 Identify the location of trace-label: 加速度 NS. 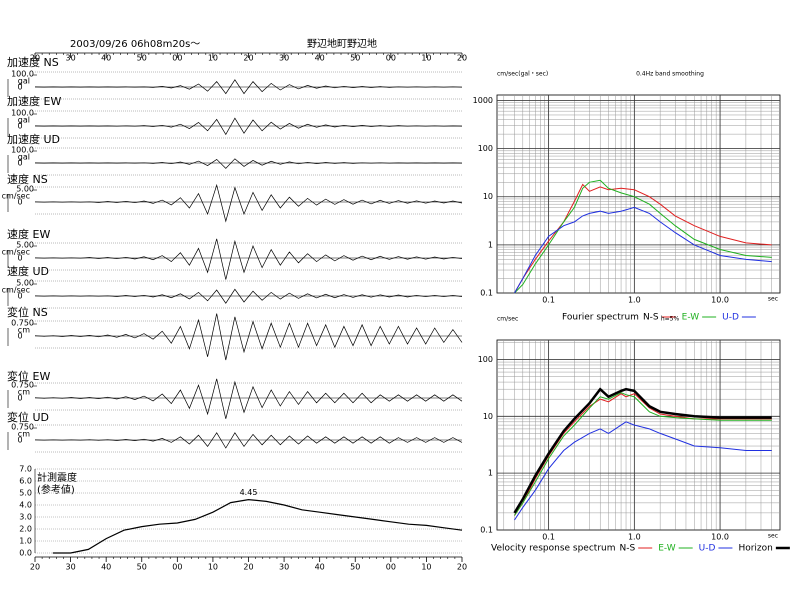
(33, 62).